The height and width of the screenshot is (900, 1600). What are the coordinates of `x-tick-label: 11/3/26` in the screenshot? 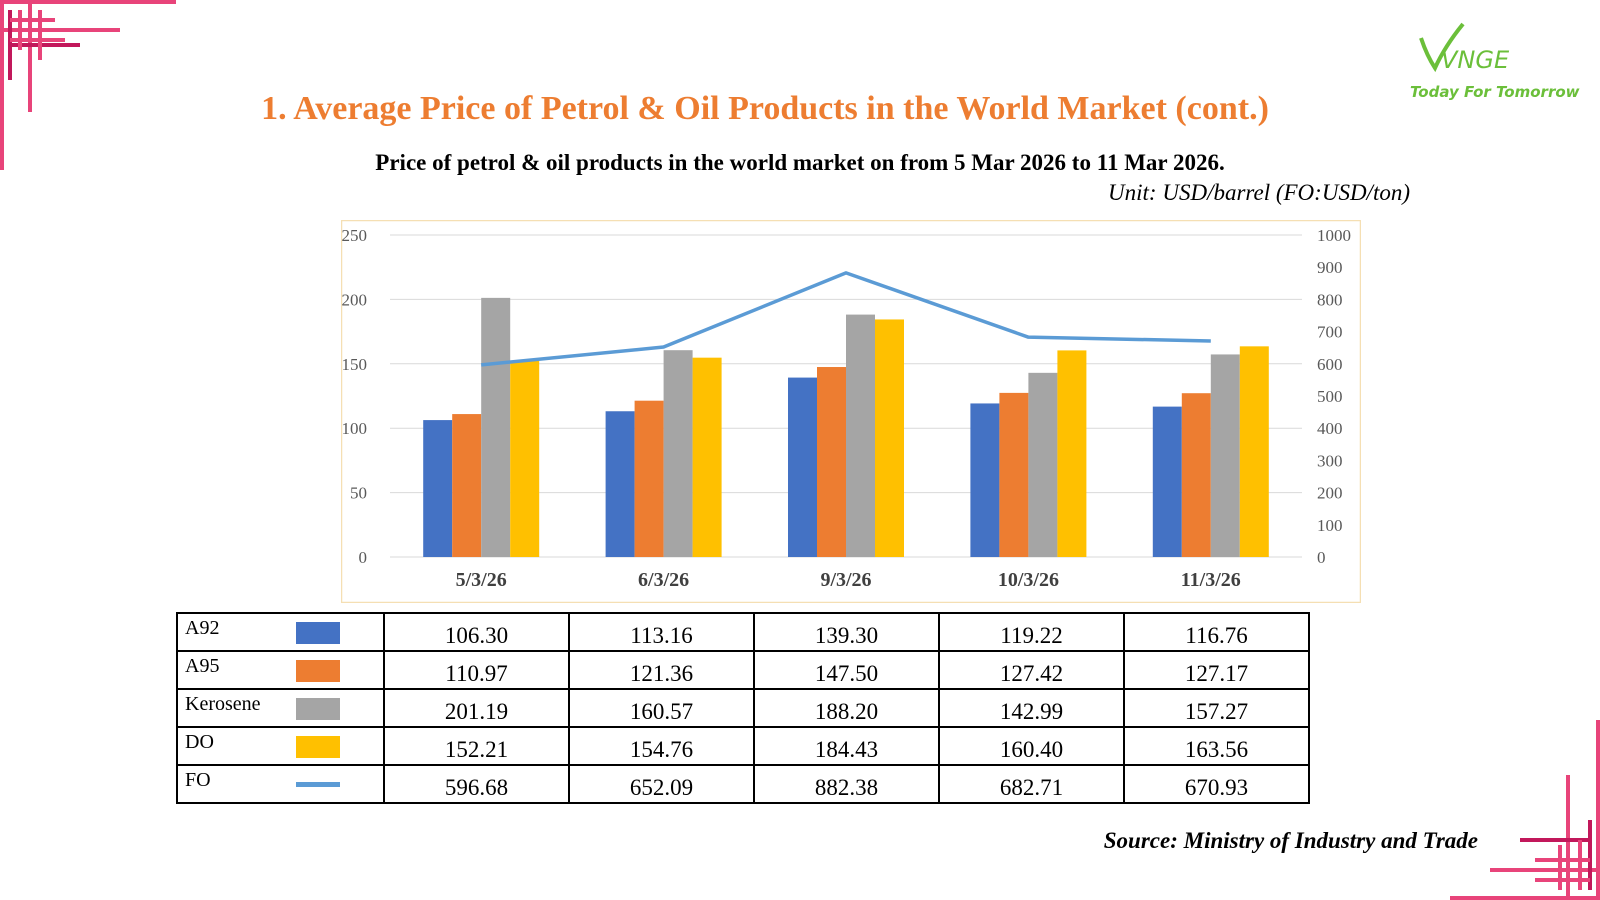 It's located at (1211, 580).